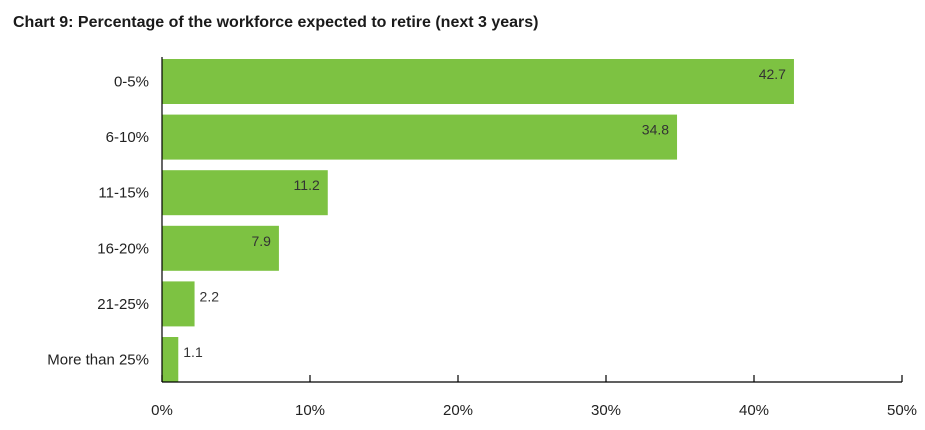 This screenshot has height=430, width=925. Describe the element at coordinates (193, 352) in the screenshot. I see `data-label-6: 1.1` at that location.